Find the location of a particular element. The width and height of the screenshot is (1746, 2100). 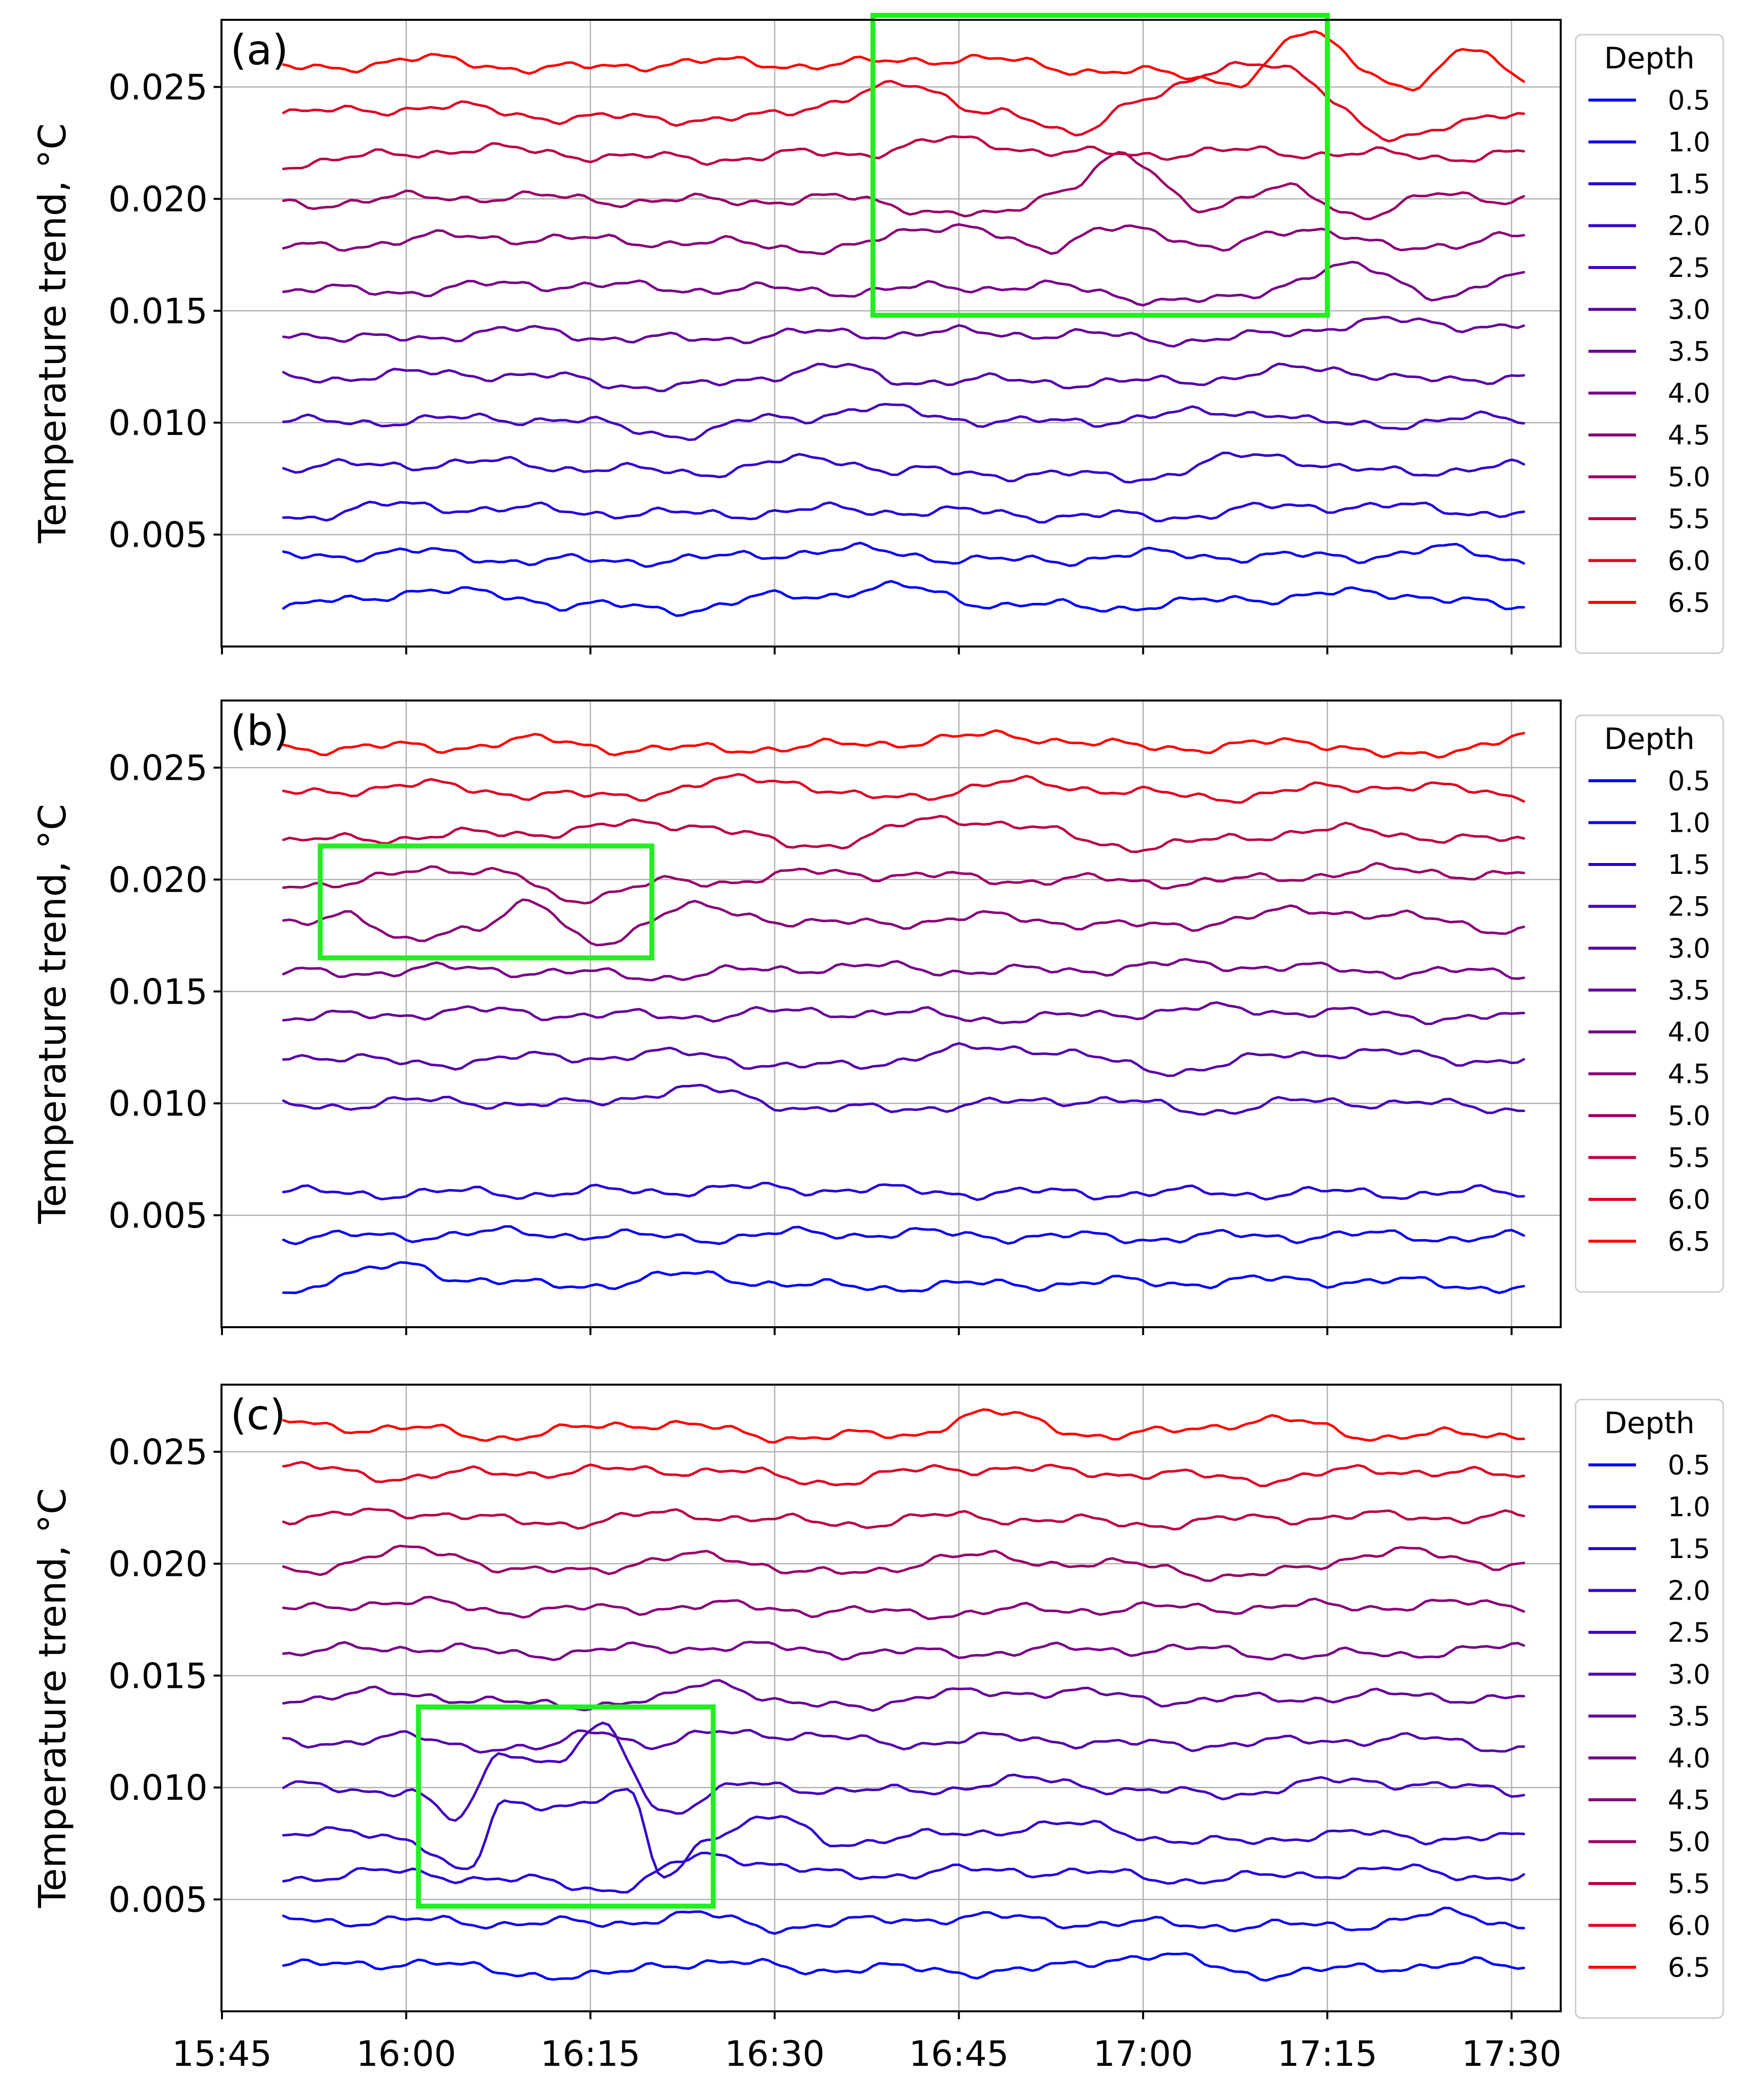

panel-label: (a) is located at coordinates (259, 50).